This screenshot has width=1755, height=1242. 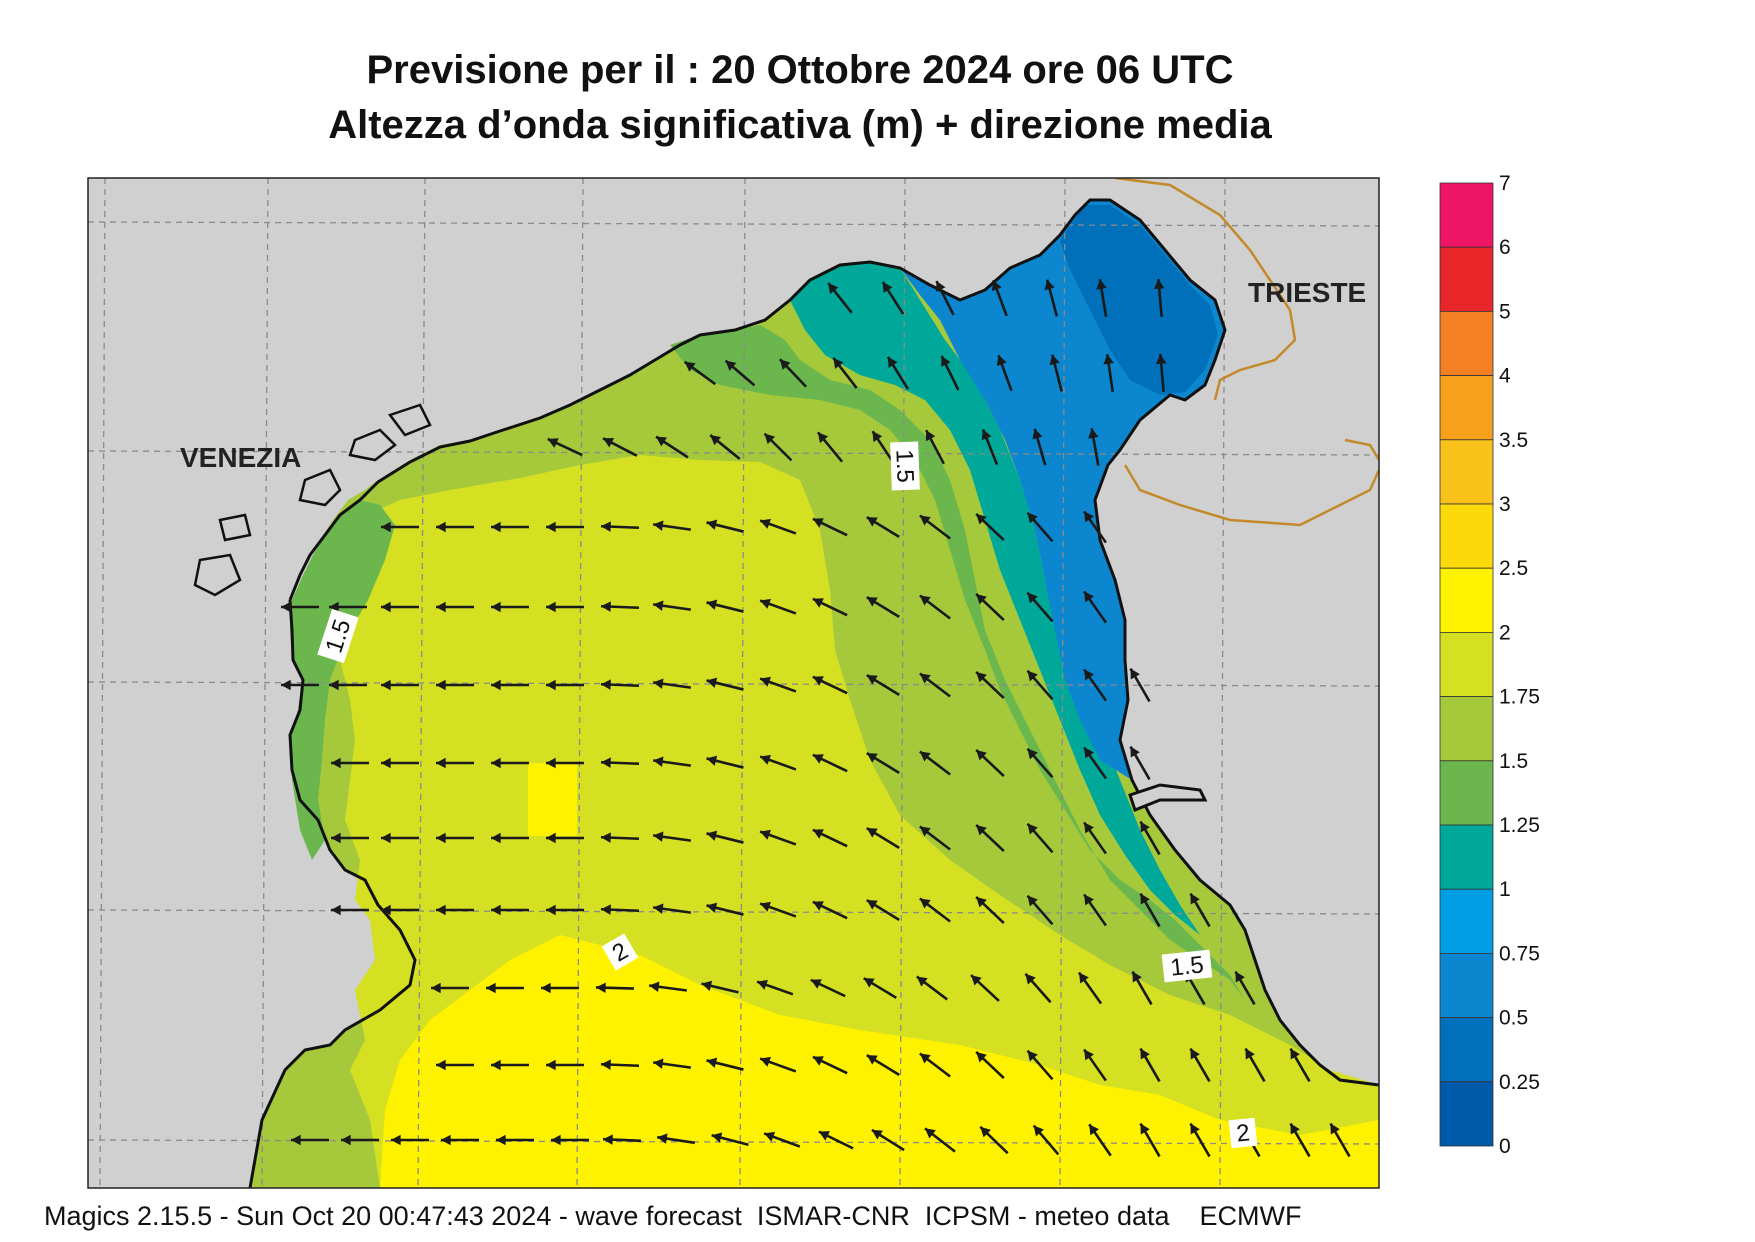 What do you see at coordinates (1505, 1146) in the screenshot?
I see `legend-tick-label: 0` at bounding box center [1505, 1146].